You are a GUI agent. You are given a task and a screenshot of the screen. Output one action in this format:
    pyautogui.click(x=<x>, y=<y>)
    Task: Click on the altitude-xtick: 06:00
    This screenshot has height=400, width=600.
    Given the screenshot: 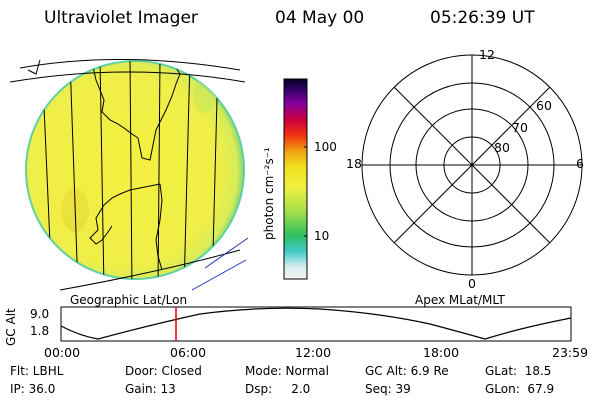 What is the action you would take?
    pyautogui.click(x=188, y=352)
    